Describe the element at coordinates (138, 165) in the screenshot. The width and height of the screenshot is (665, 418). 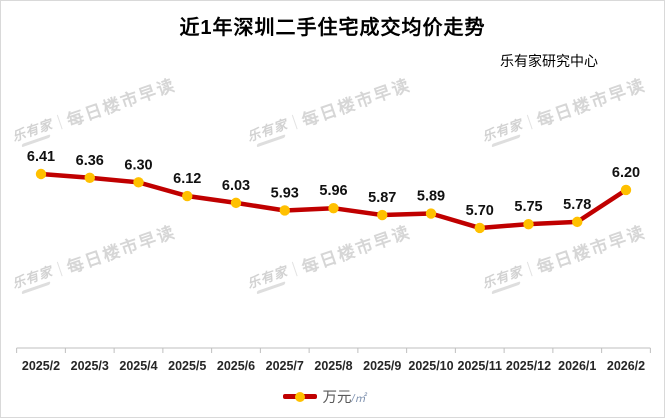
I see `data-point-value-label: 6.30` at that location.